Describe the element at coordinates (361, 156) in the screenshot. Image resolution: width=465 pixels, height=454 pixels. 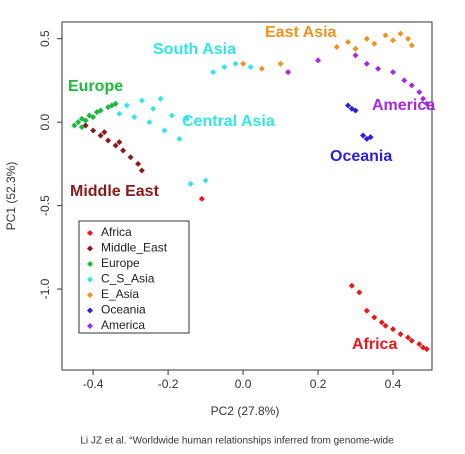
I see `group-annotation: Oceania` at that location.